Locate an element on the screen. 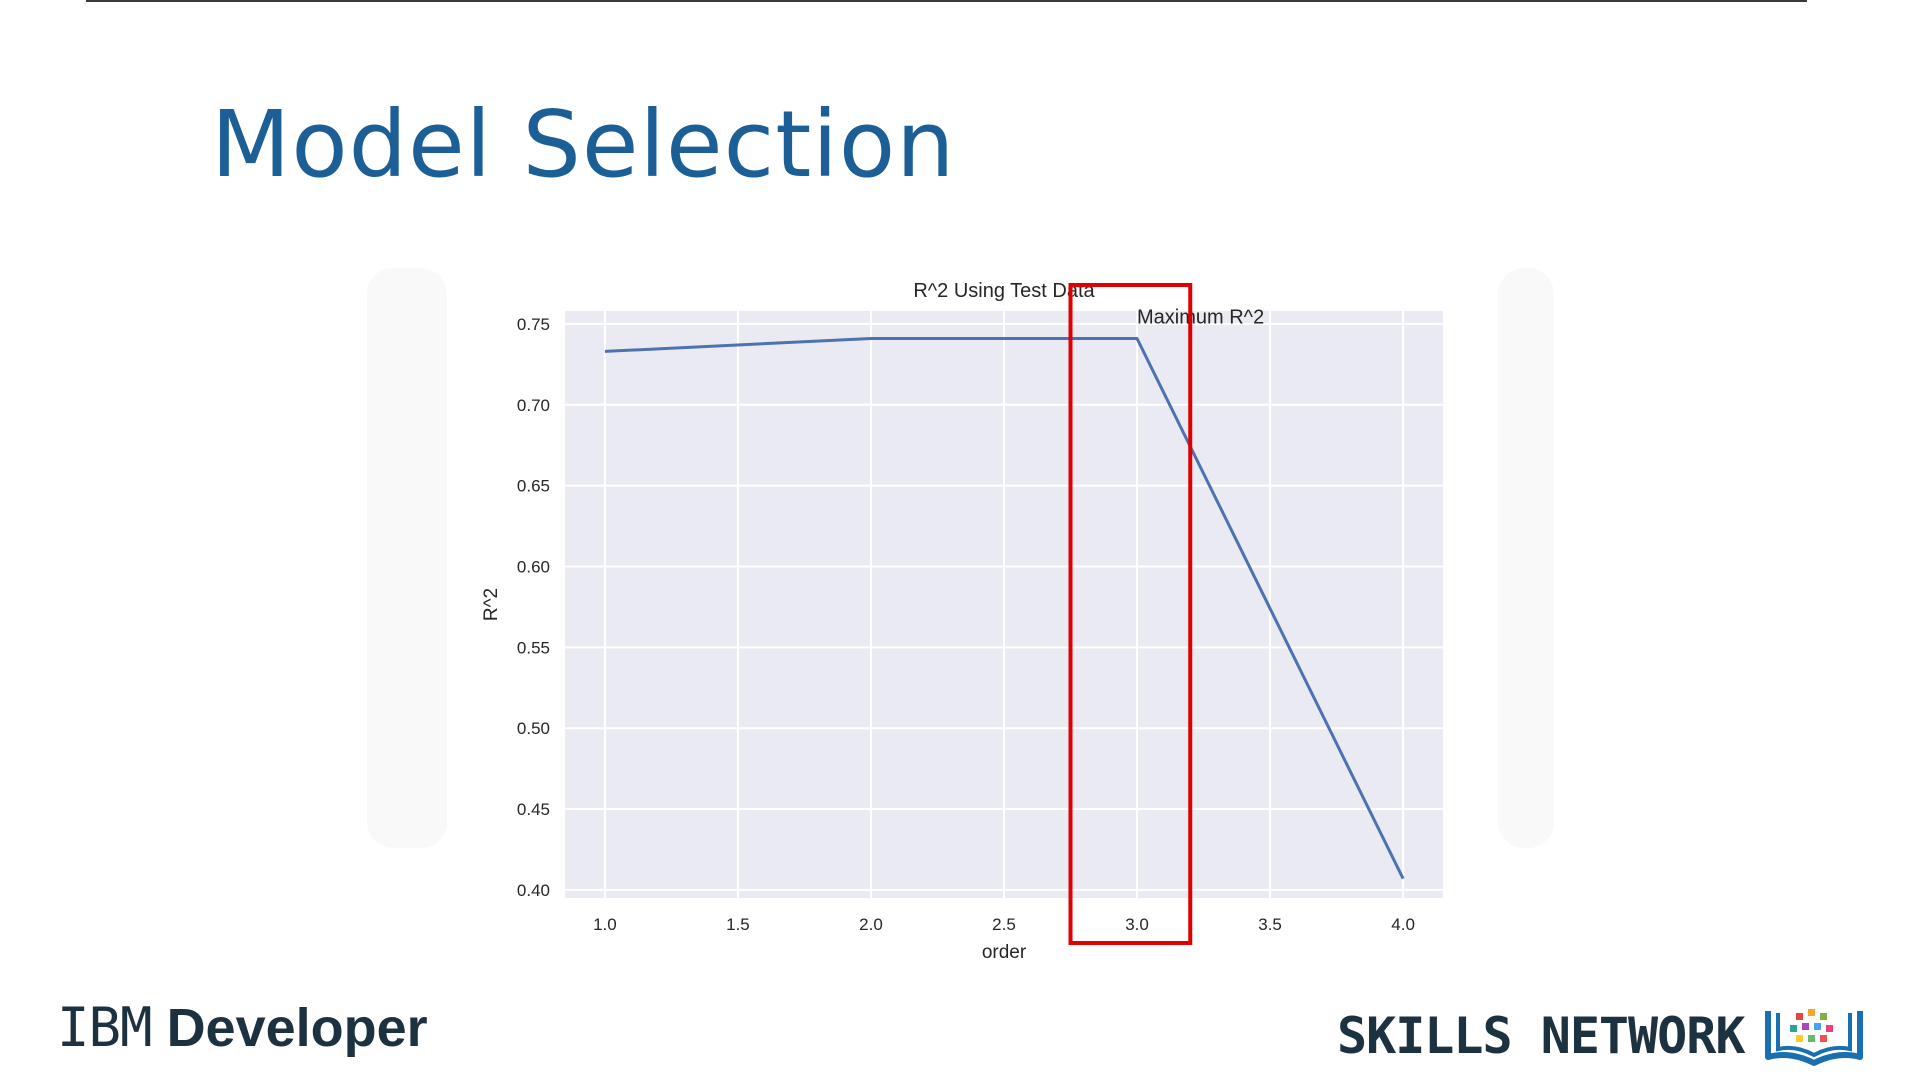  top-divider is located at coordinates (946, 1).